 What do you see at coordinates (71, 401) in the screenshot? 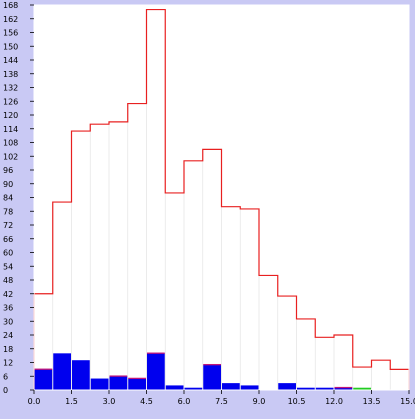
I see `x-tick-label: 1.5` at bounding box center [71, 401].